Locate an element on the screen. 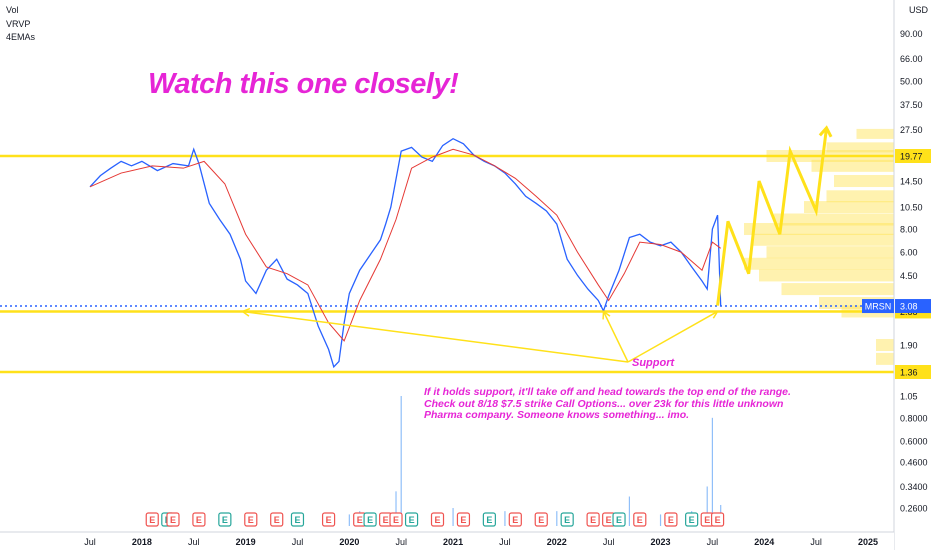 Image resolution: width=932 pixels, height=550 pixels. time-tick-label: 2019 is located at coordinates (246, 542).